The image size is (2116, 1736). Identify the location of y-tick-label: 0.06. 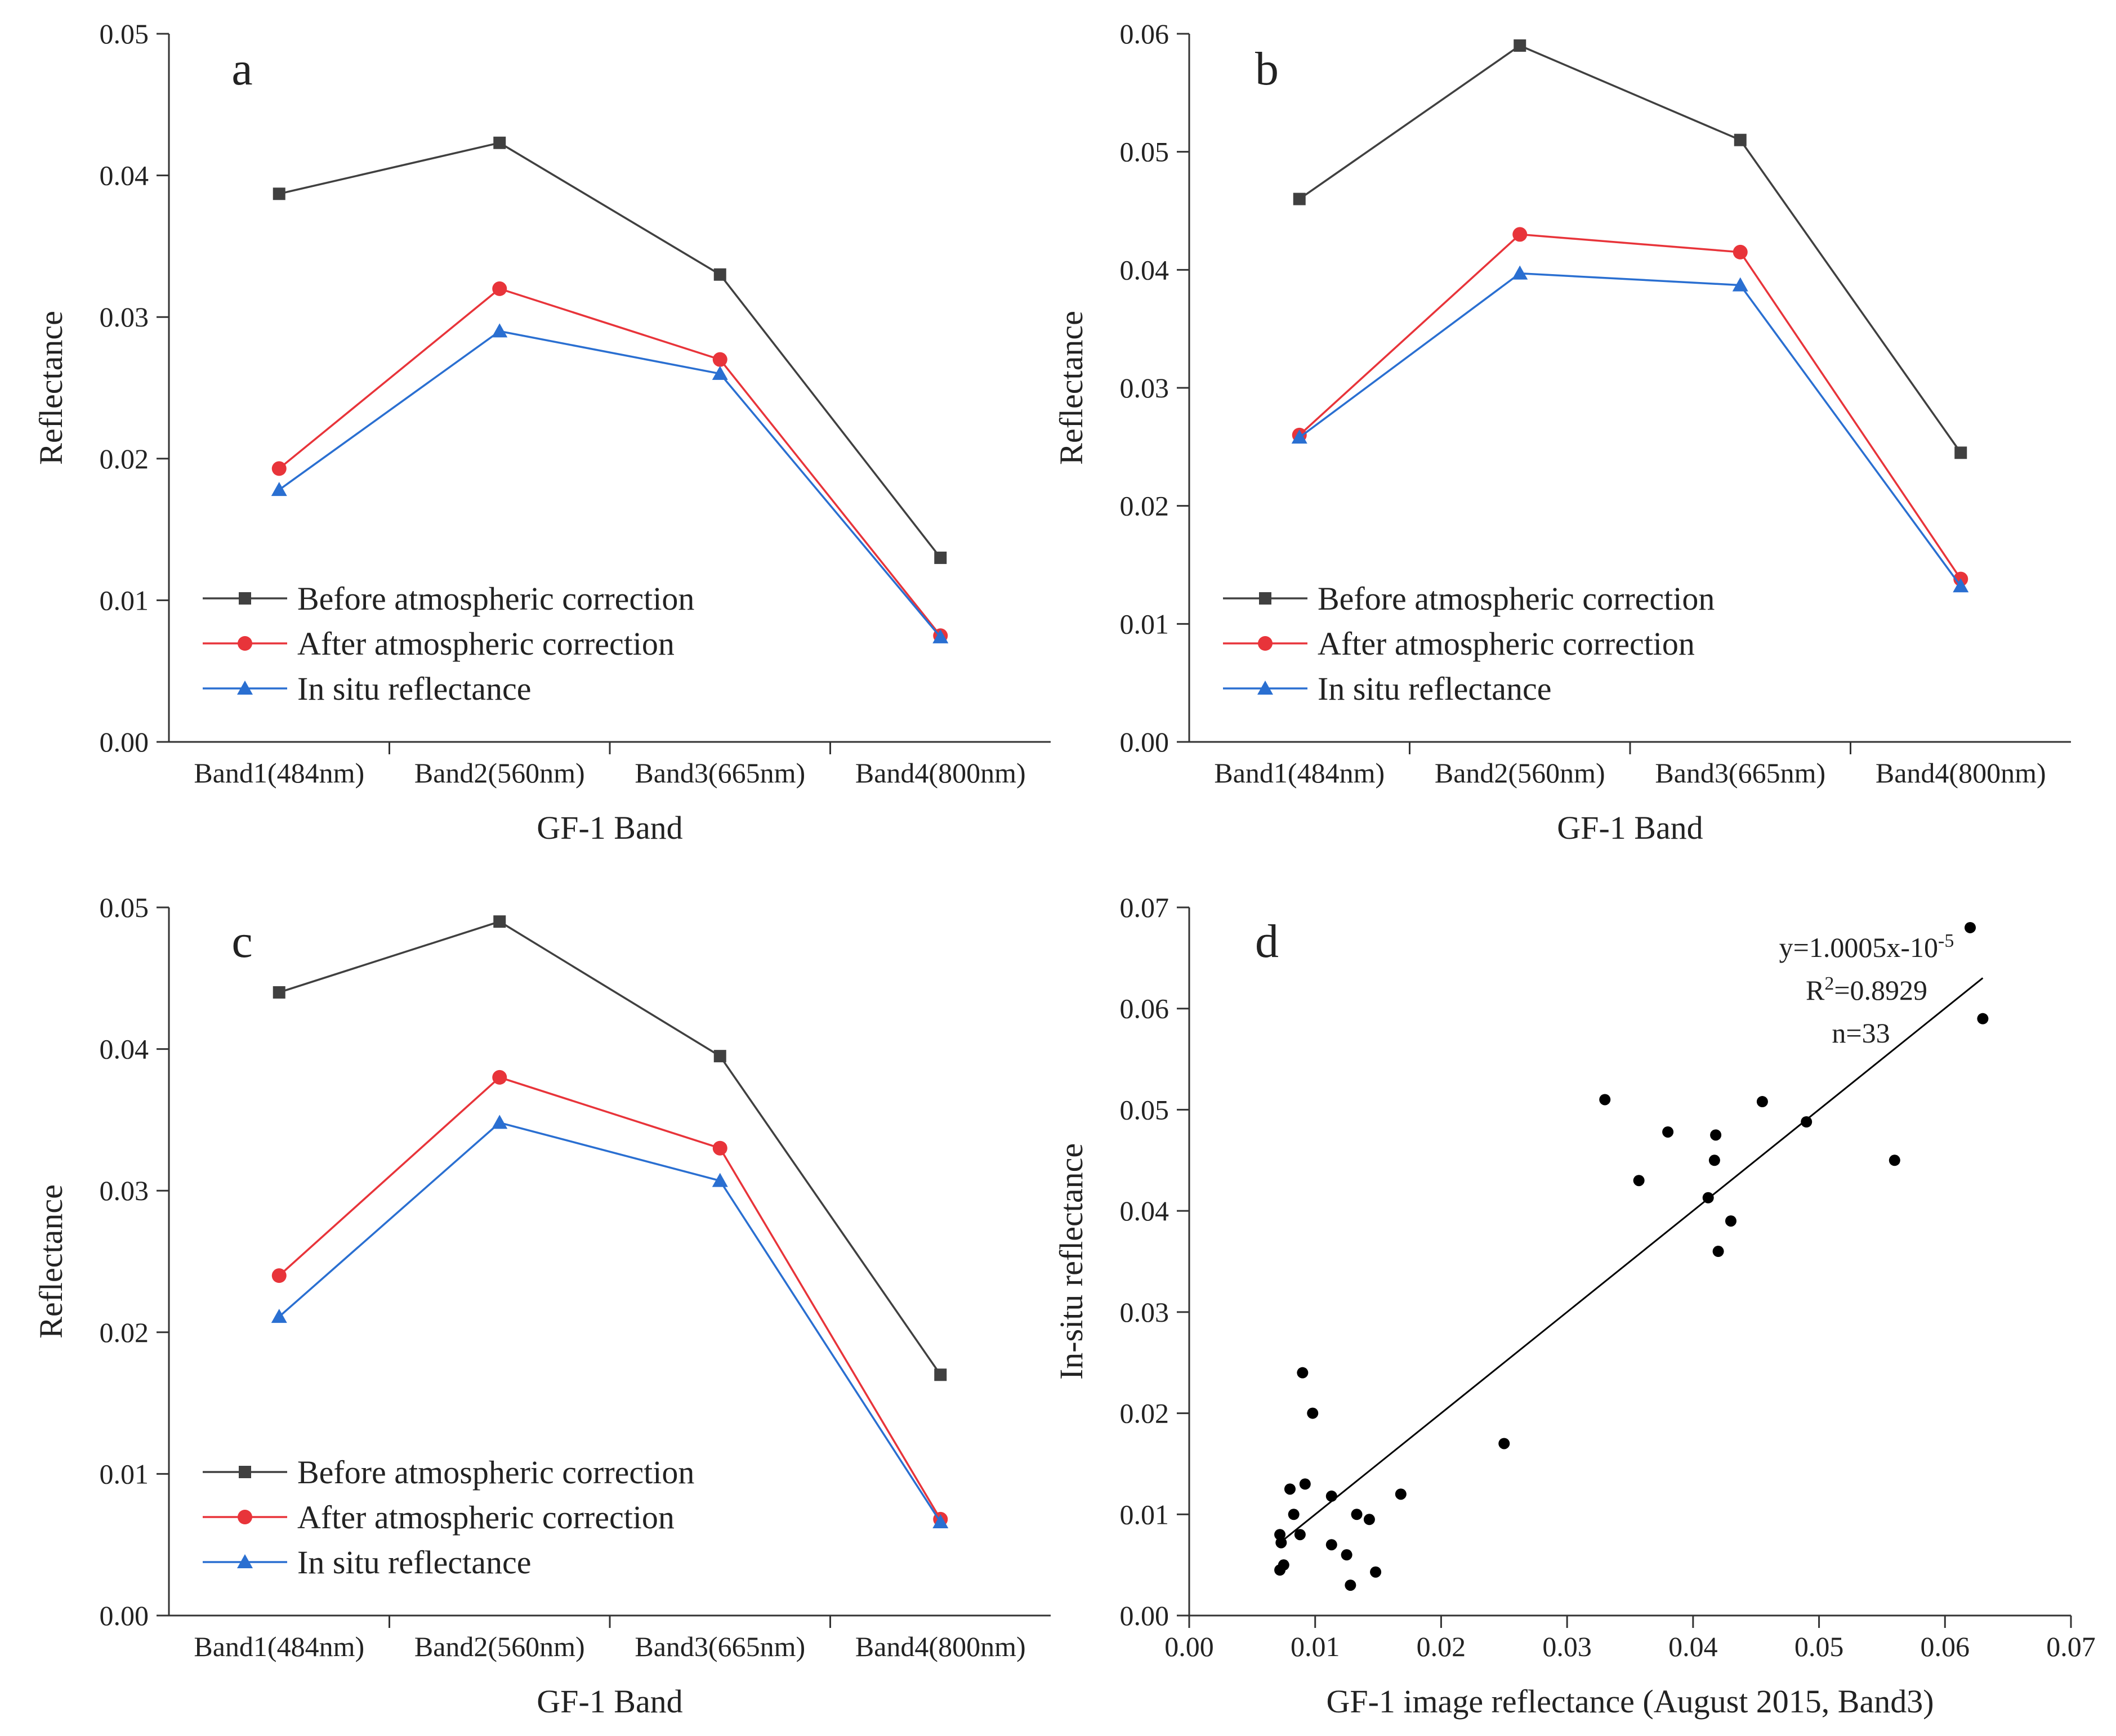
(1144, 1008).